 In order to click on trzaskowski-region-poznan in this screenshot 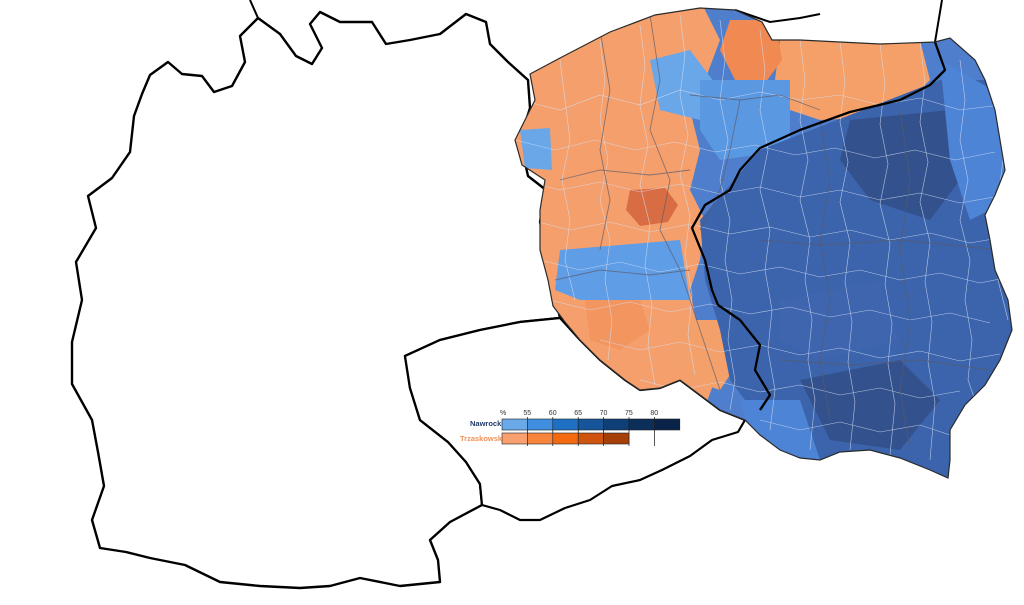, I will do `click(652, 207)`.